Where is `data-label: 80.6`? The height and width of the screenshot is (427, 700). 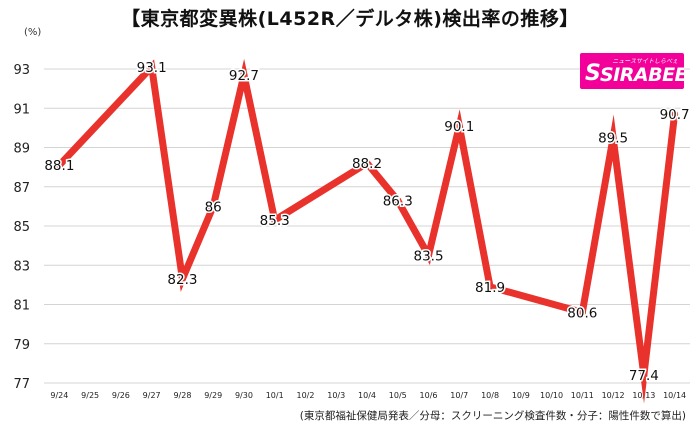 data-label: 80.6 is located at coordinates (582, 313).